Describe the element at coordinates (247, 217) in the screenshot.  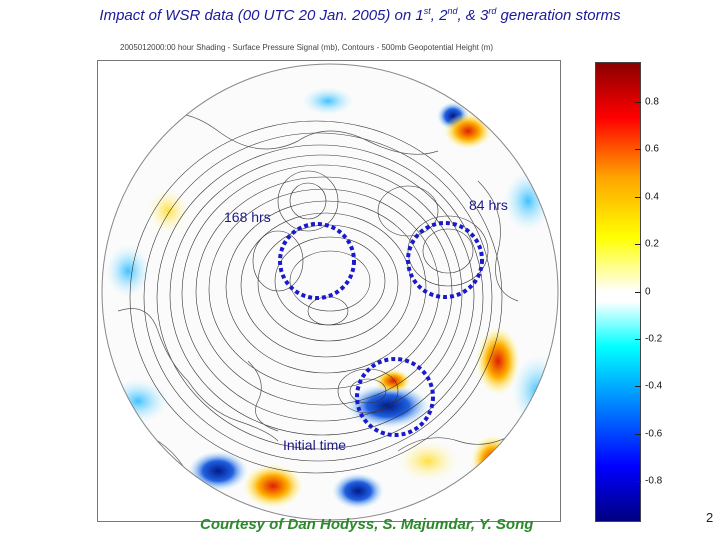
I see `label-168-hrs: 168 hrs` at that location.